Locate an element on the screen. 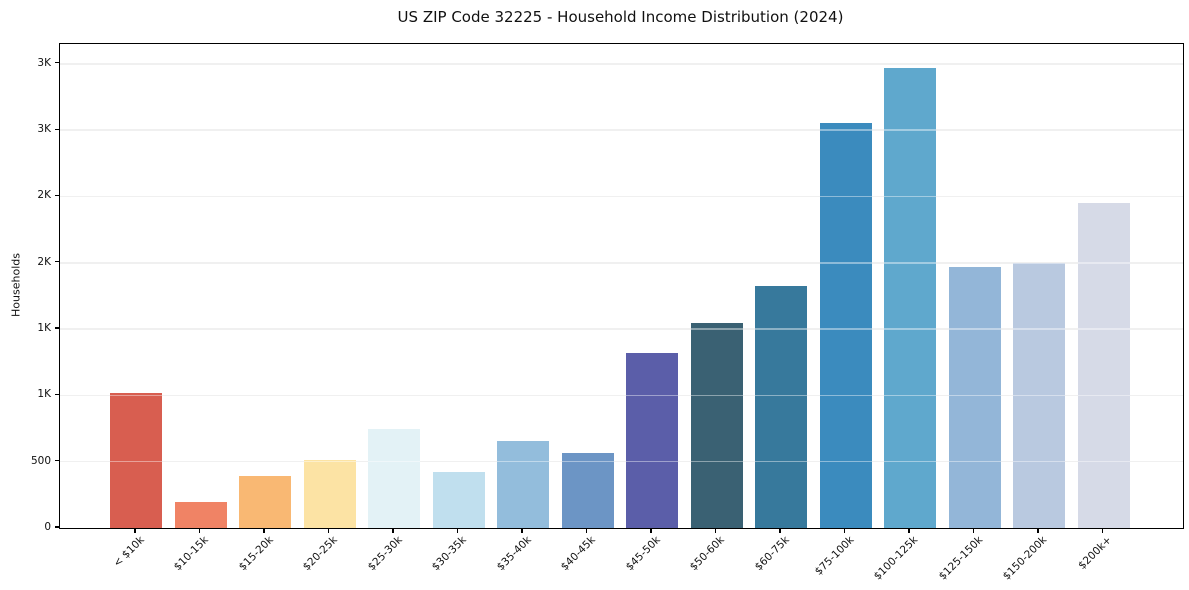 Image resolution: width=1189 pixels, height=590 pixels. x-tick-label: < $10k is located at coordinates (128, 552).